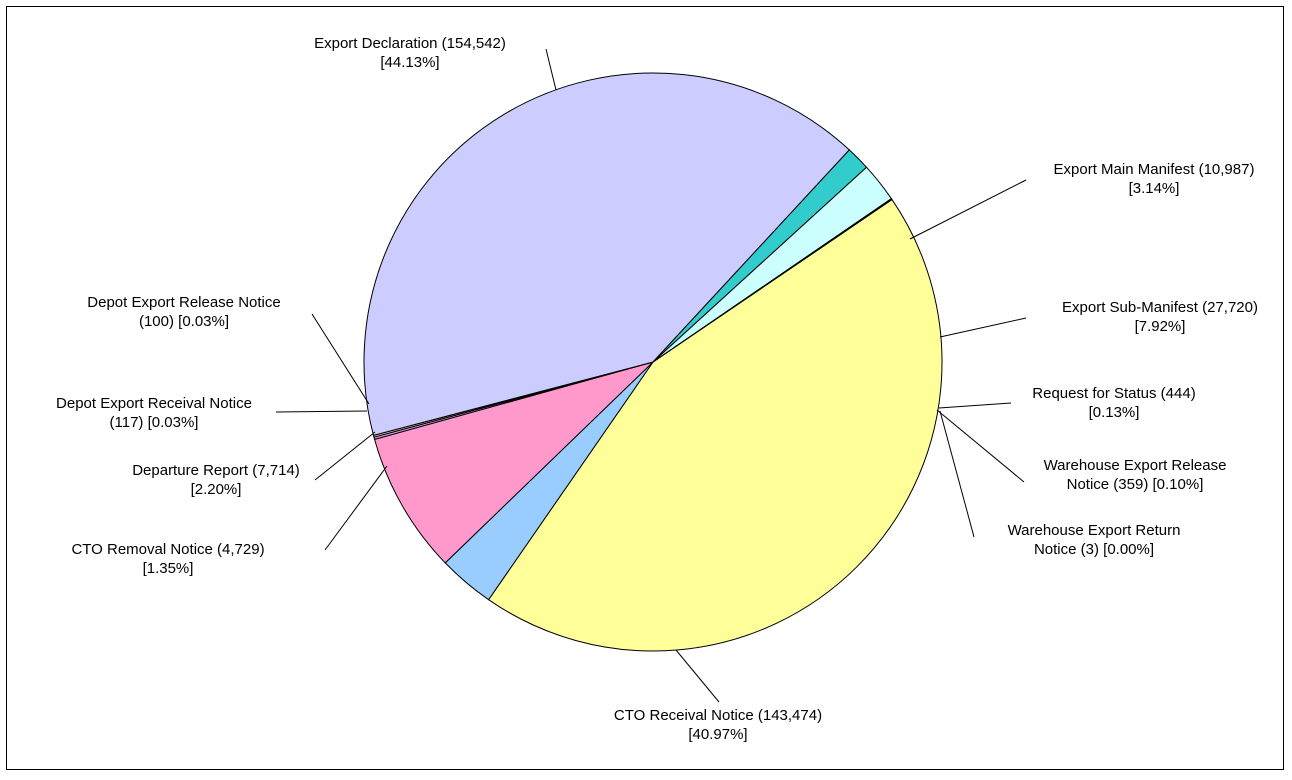 The image size is (1292, 780). I want to click on slice-label-line: Export Main Manifest (10,987), so click(1154, 169).